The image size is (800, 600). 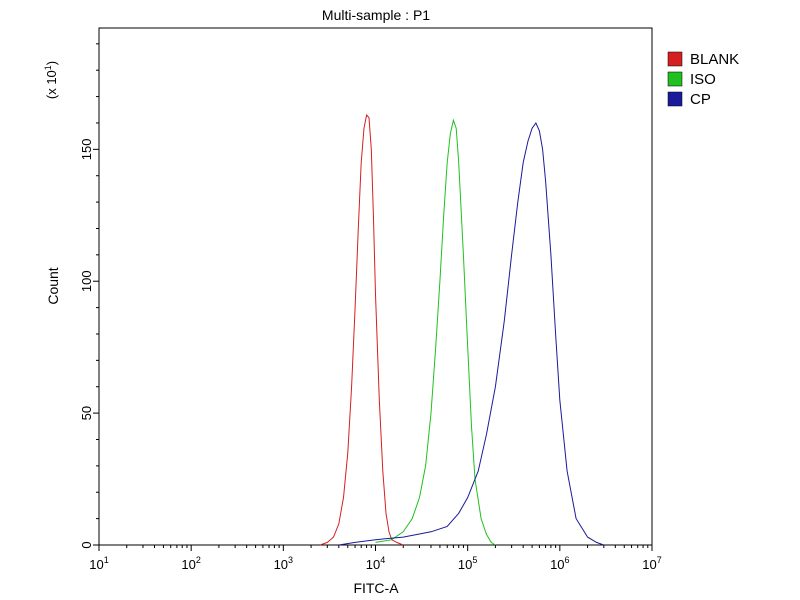 I want to click on legend: BLANK ISO CP, so click(x=703, y=79).